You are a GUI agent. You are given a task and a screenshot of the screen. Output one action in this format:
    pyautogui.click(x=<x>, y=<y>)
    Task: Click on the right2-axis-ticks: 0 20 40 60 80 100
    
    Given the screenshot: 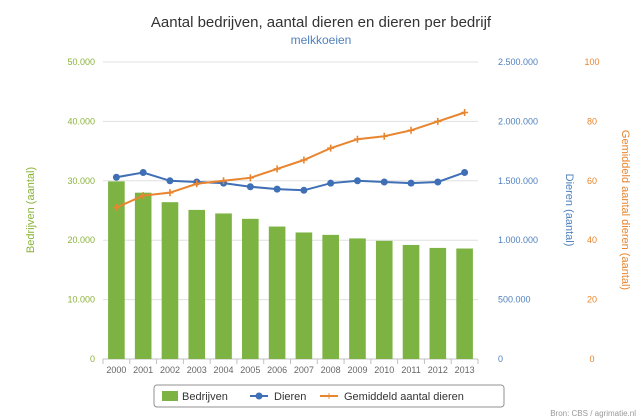 What is the action you would take?
    pyautogui.click(x=591, y=210)
    